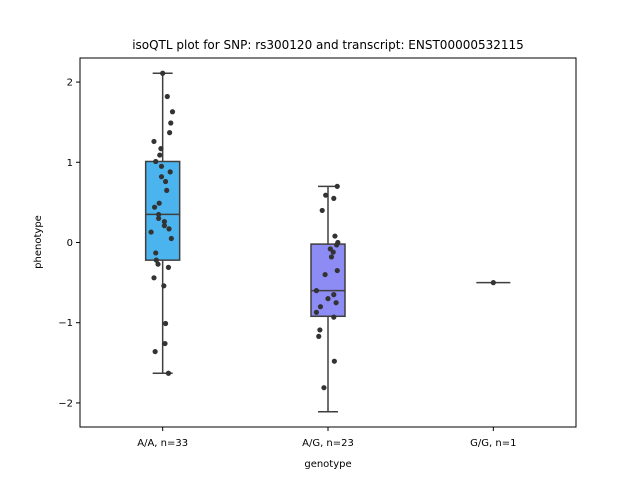 The width and height of the screenshot is (640, 480). Describe the element at coordinates (65, 403) in the screenshot. I see `y-tick-label: −2` at that location.